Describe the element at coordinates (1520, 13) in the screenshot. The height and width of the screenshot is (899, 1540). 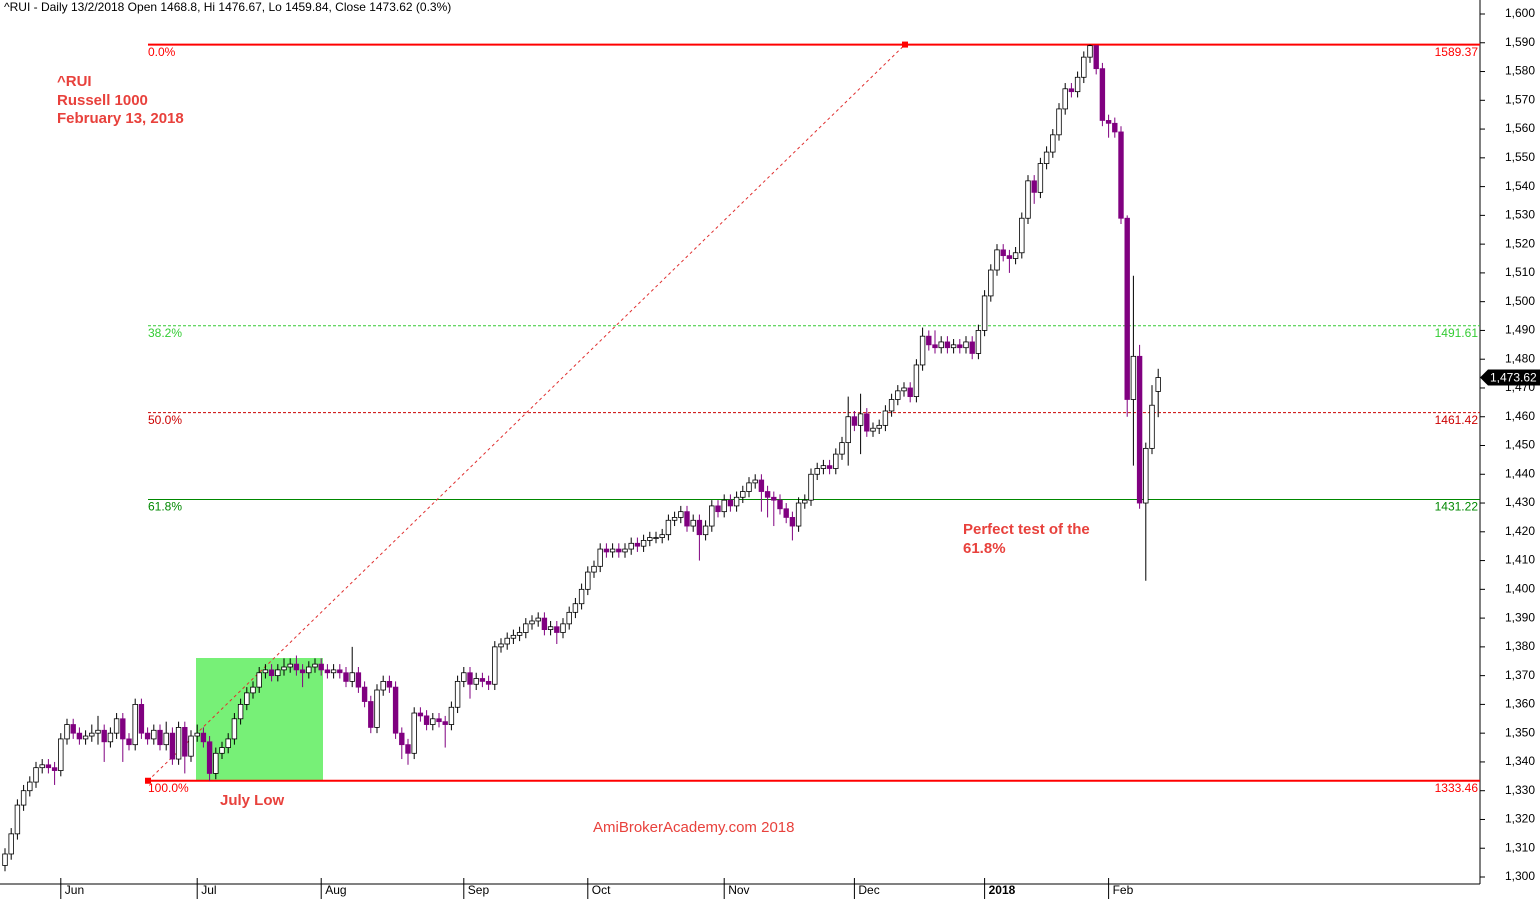
I see `y-tick-label: 1,600` at that location.